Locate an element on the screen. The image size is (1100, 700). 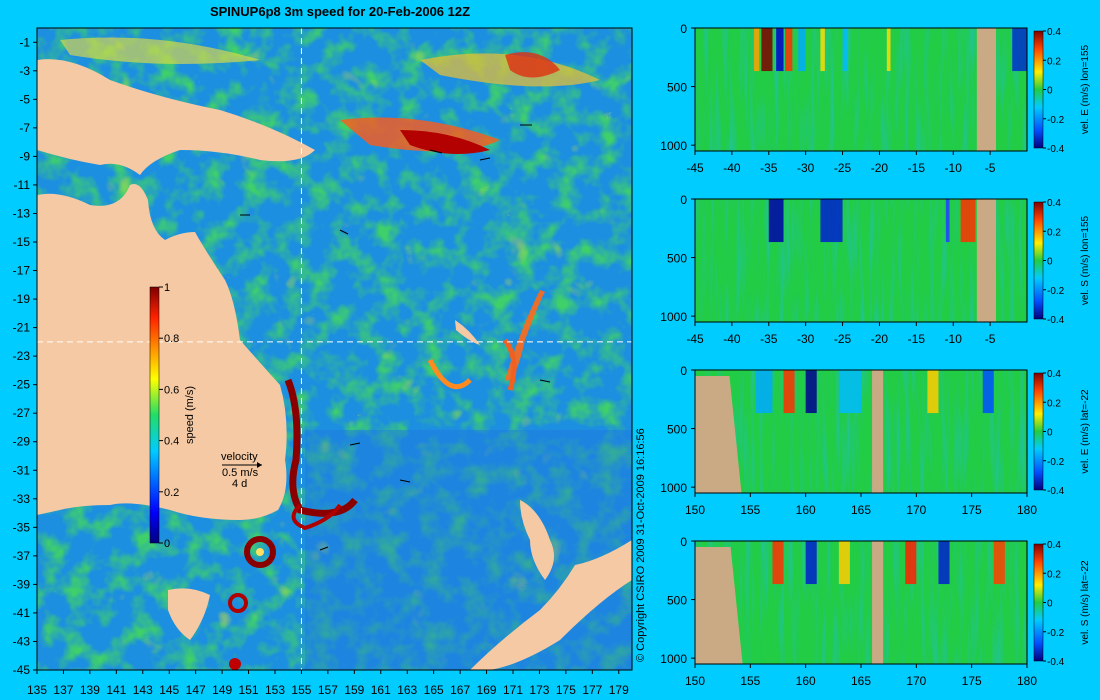
map-y-tick-label: -21 is located at coordinates (22, 328).